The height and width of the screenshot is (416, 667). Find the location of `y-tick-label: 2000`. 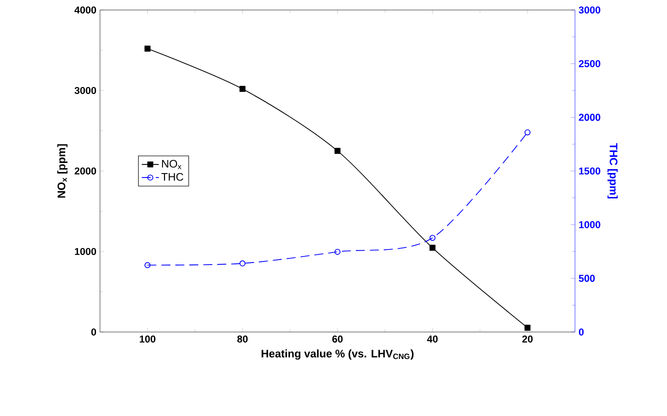

y-tick-label: 2000 is located at coordinates (85, 171).